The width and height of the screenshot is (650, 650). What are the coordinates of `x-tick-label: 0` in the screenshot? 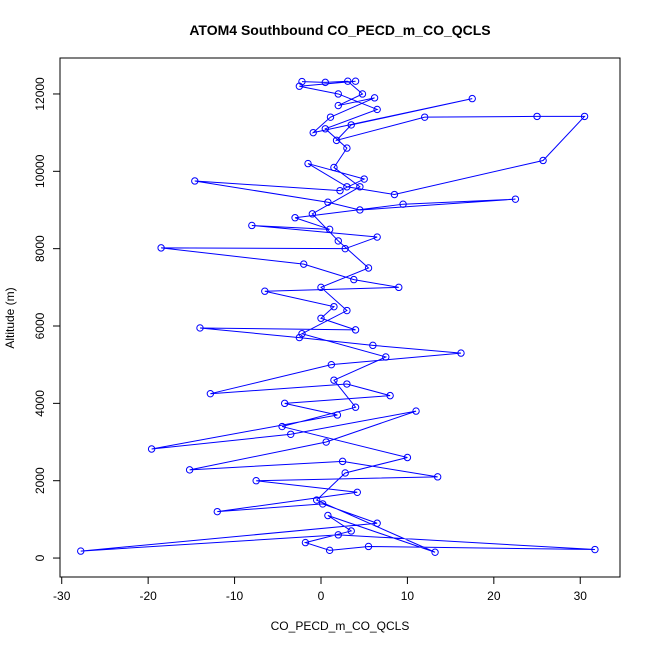 It's located at (321, 596).